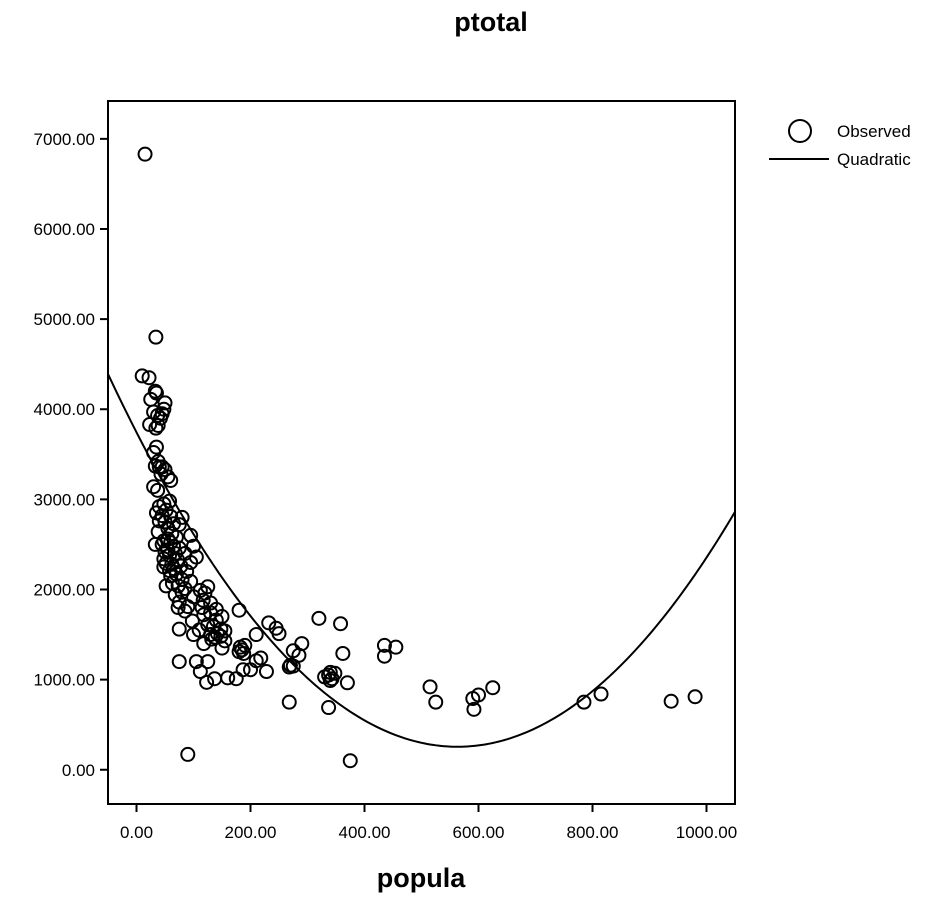 Image resolution: width=938 pixels, height=900 pixels. What do you see at coordinates (64, 589) in the screenshot?
I see `y-tick-label: 2000.00` at bounding box center [64, 589].